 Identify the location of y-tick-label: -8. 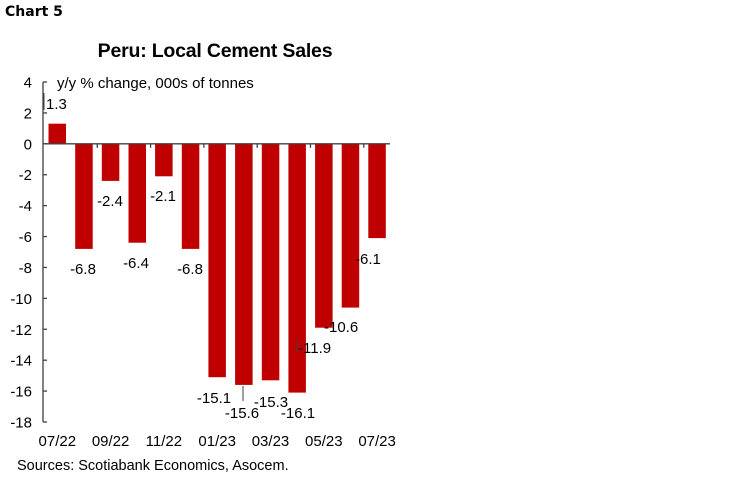
(25, 268).